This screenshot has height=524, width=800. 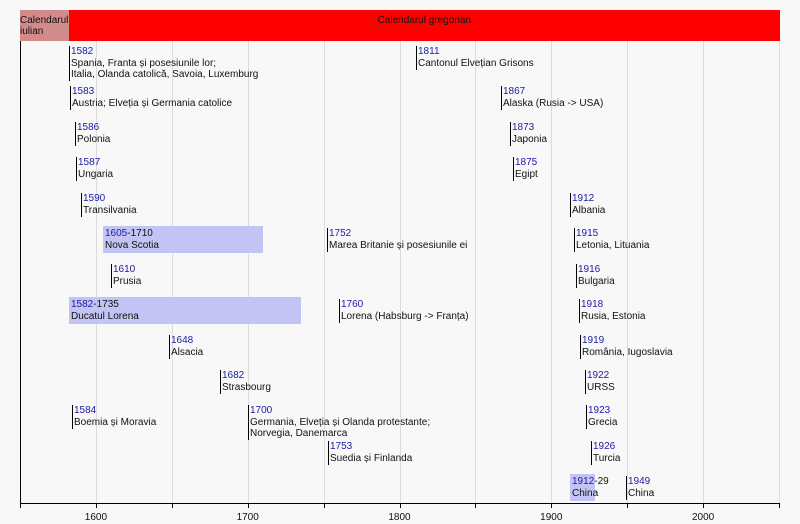 What do you see at coordinates (607, 458) in the screenshot?
I see `event-label: Turcia` at bounding box center [607, 458].